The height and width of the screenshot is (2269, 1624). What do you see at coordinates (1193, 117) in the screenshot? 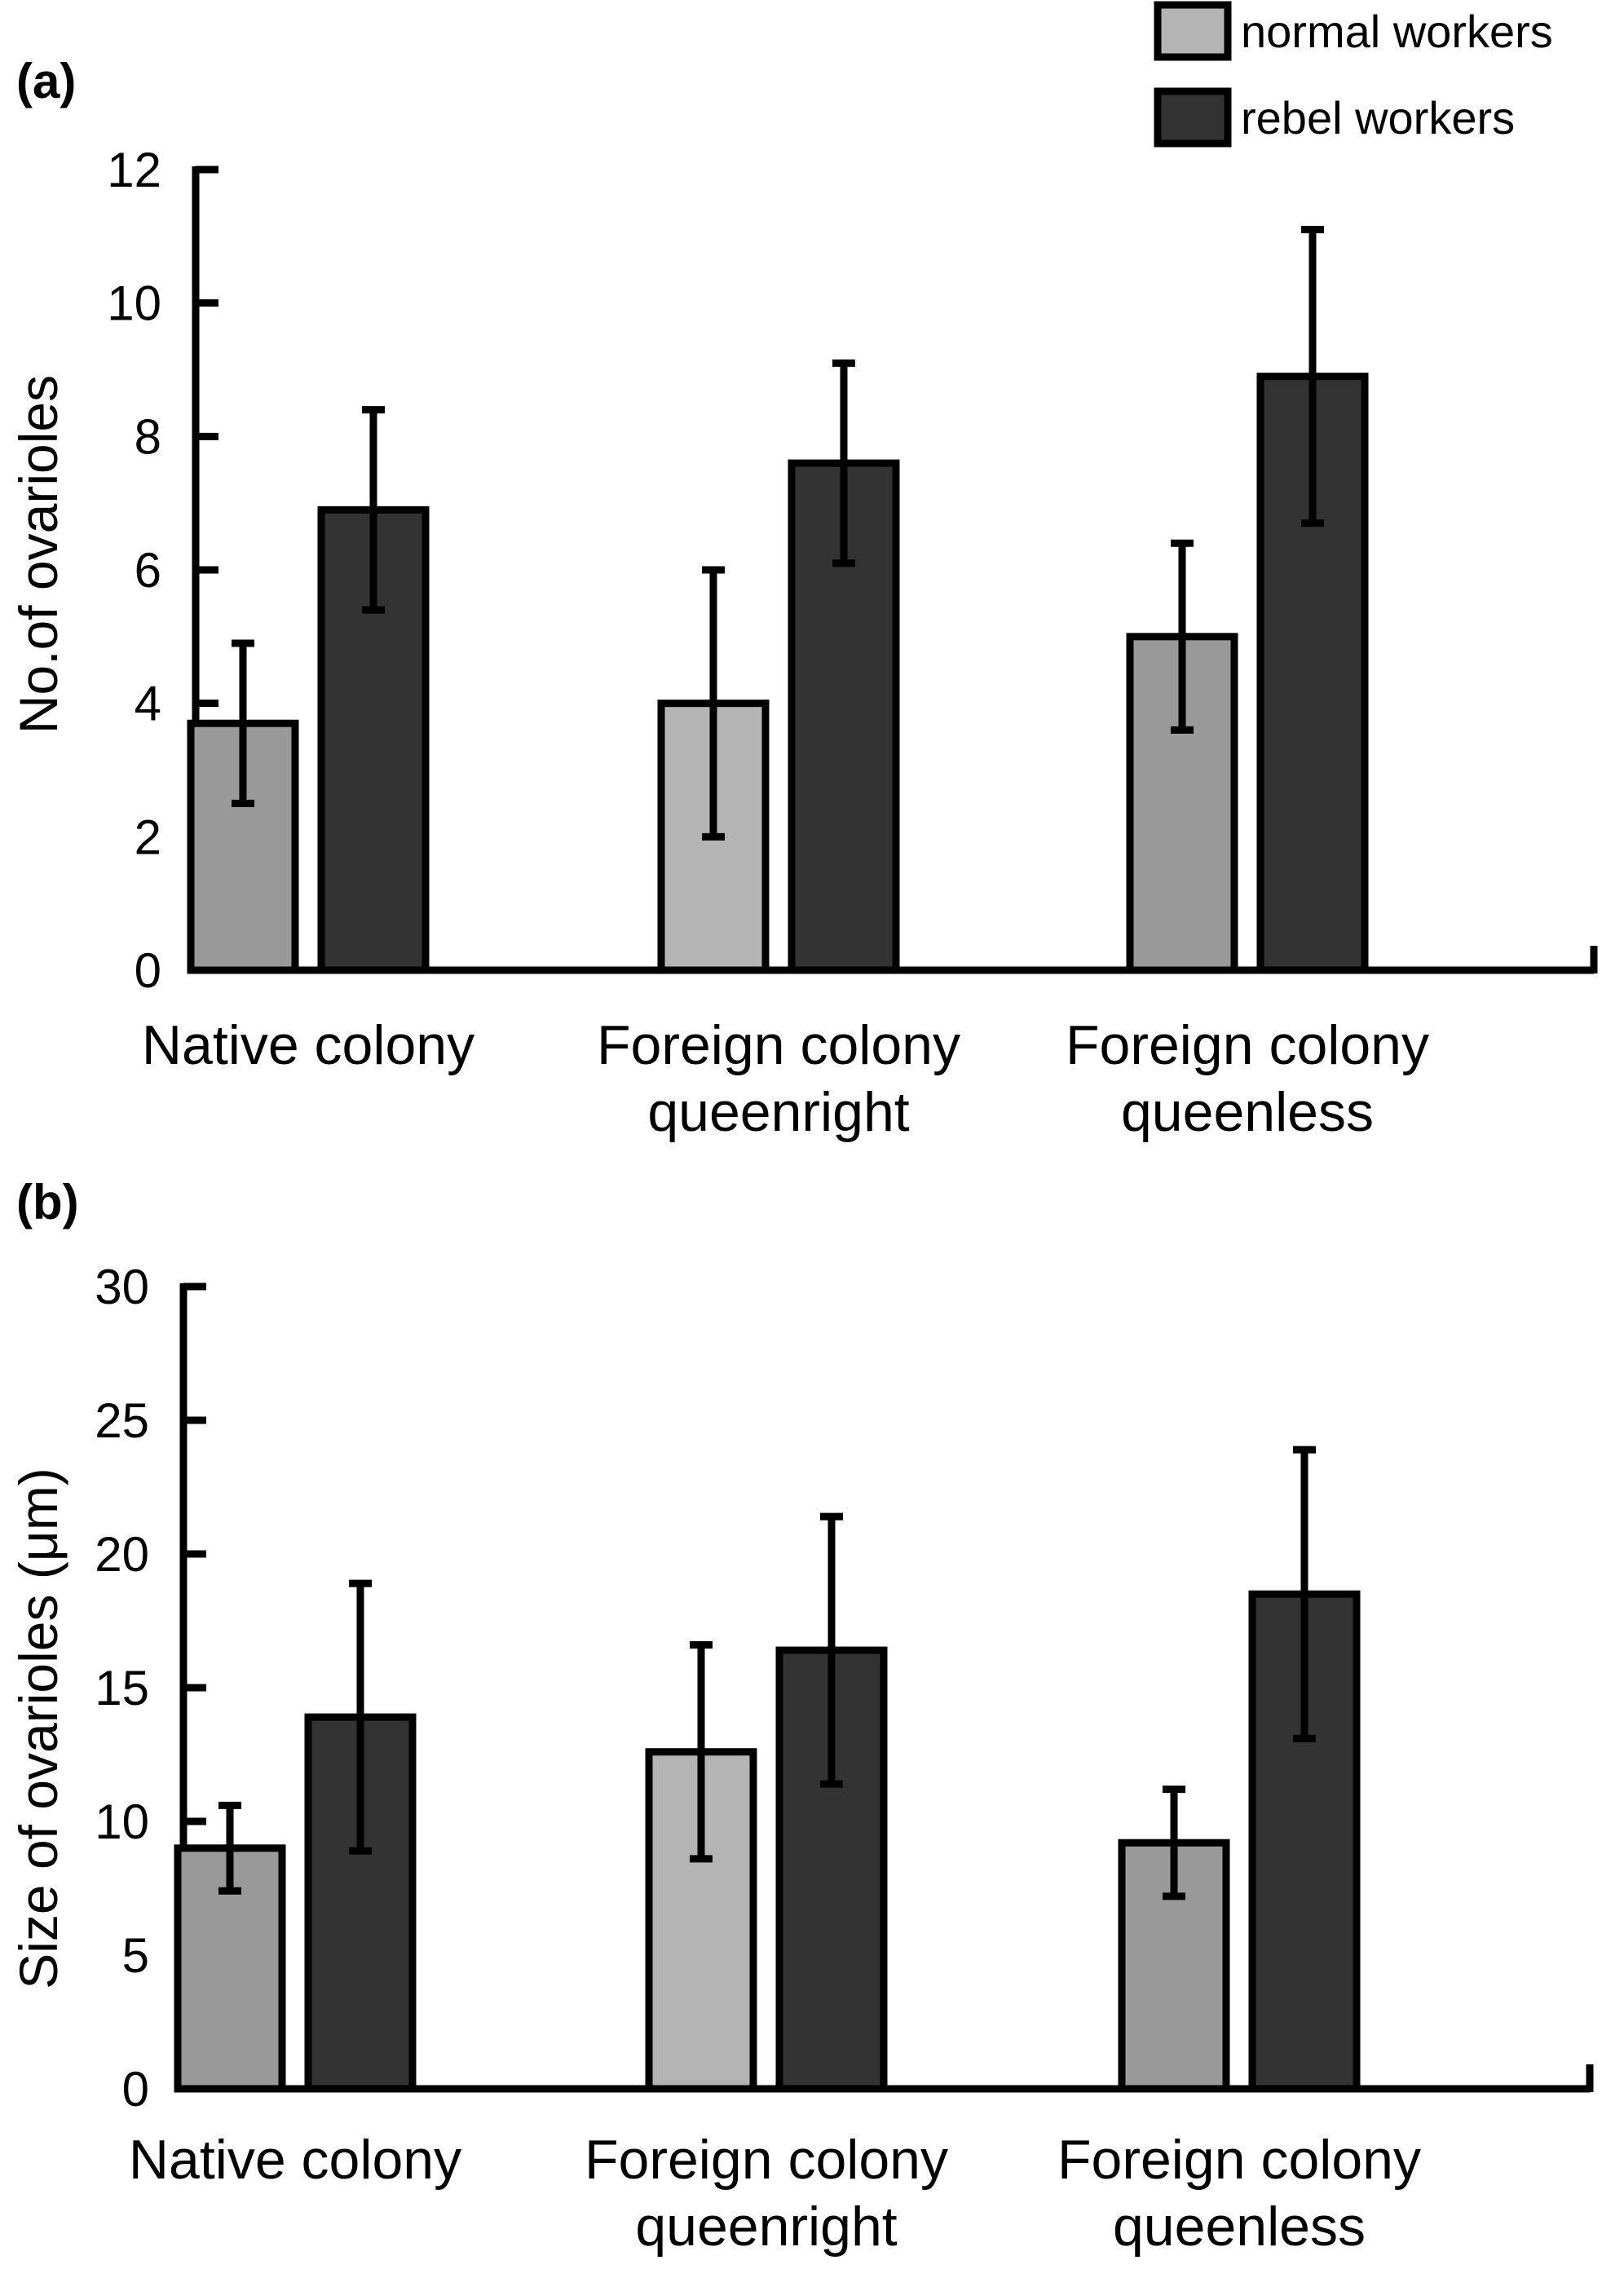
I see `legend-swatch-rebel-workers` at bounding box center [1193, 117].